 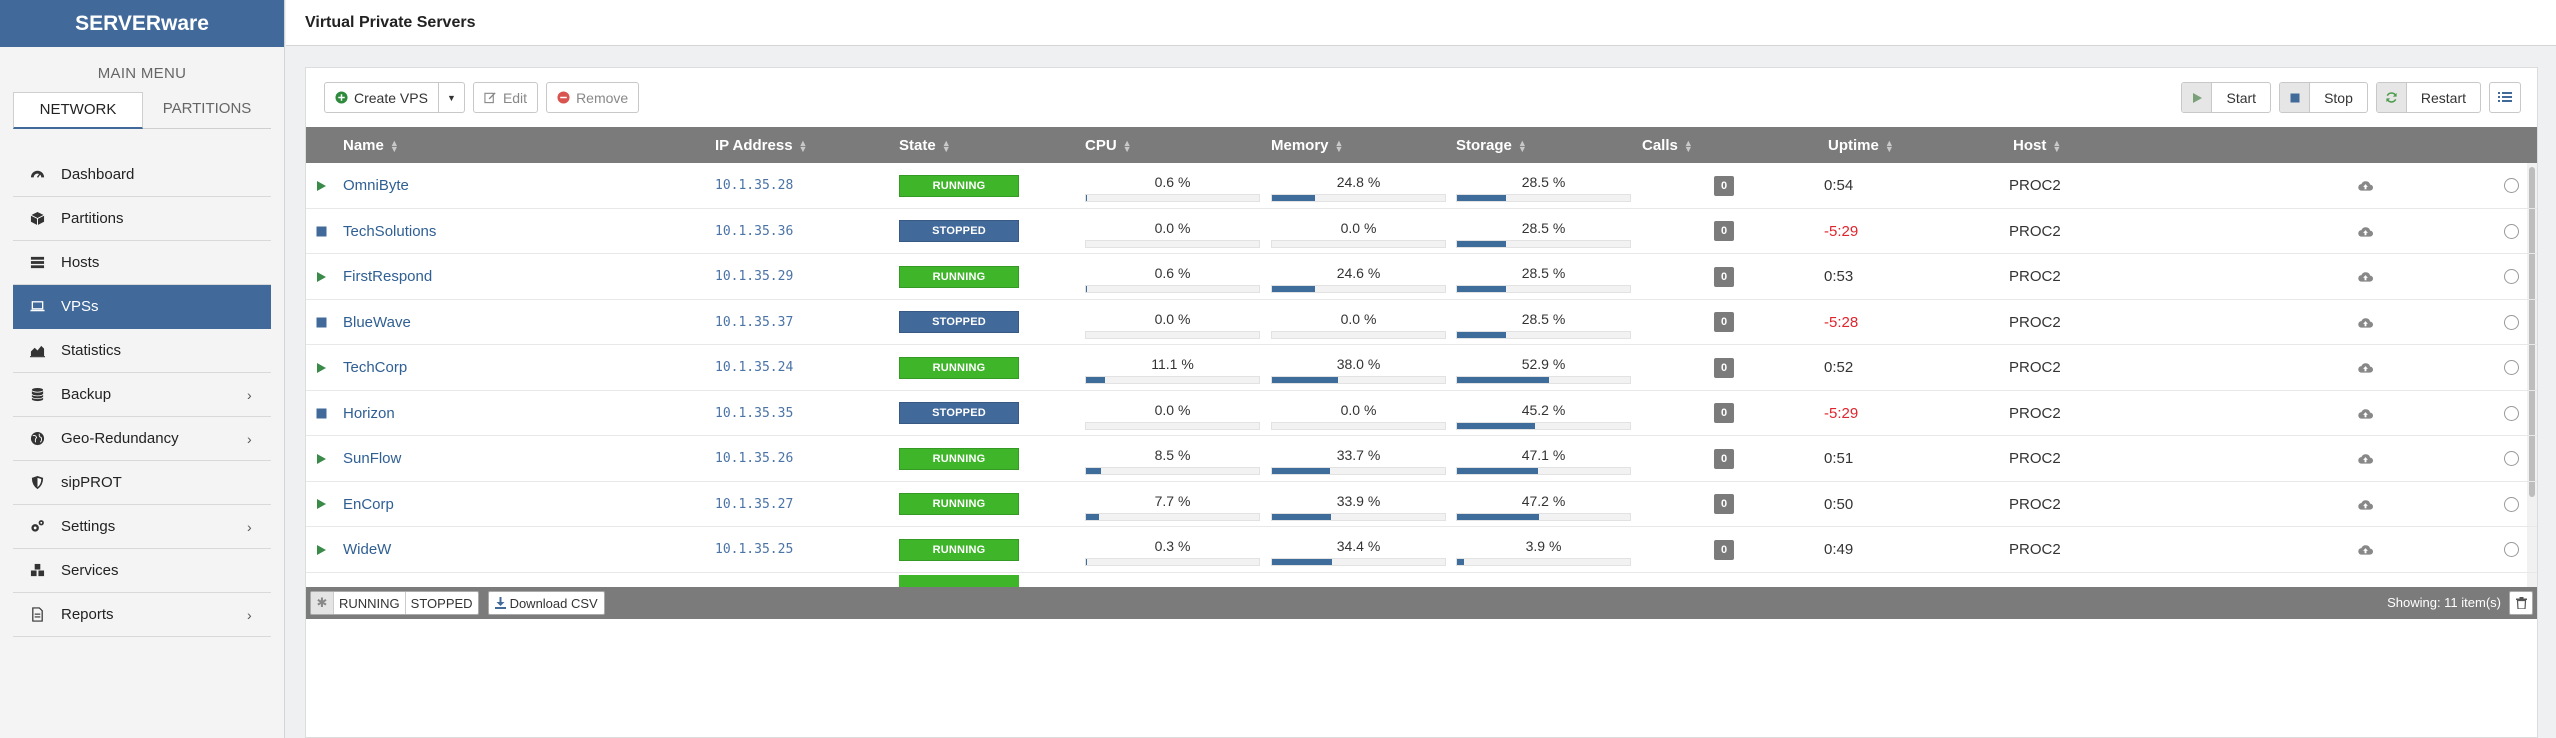 I want to click on sidebar-item-geo-redundancy: Geo-Redundancy ›, so click(x=142, y=439).